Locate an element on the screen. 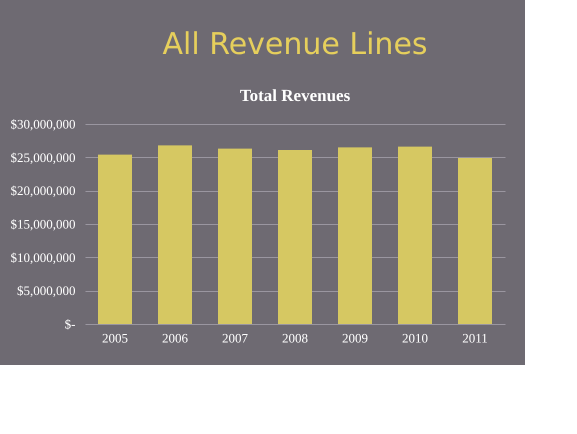 The height and width of the screenshot is (434, 577). x-tick-label: 2011 is located at coordinates (475, 338).